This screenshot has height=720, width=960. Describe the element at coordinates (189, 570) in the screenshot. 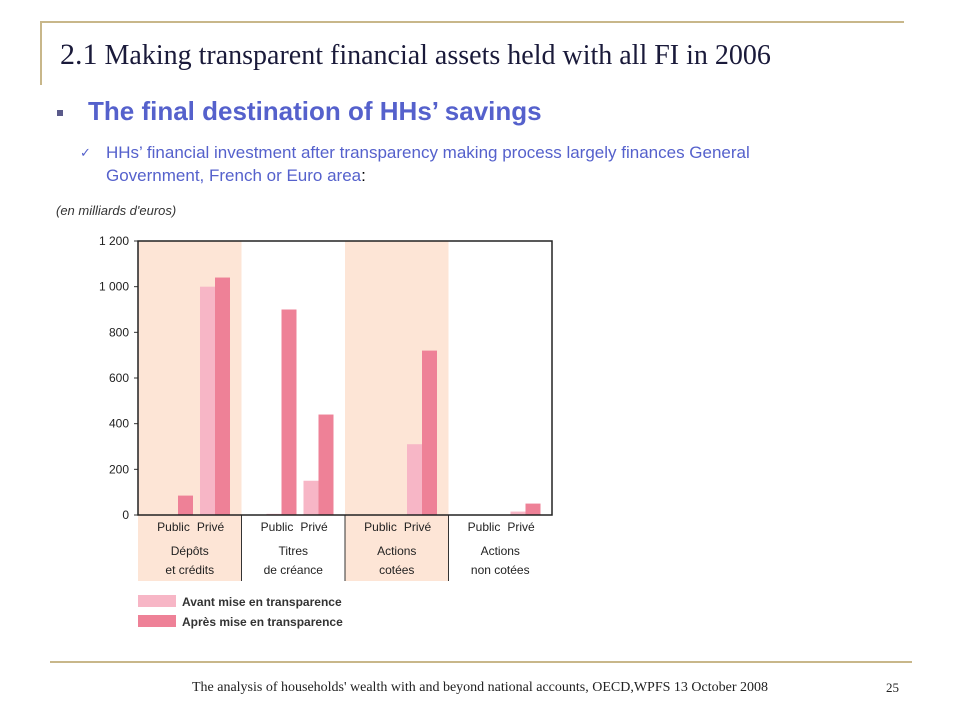

I see `x-group-label: et crédits` at that location.